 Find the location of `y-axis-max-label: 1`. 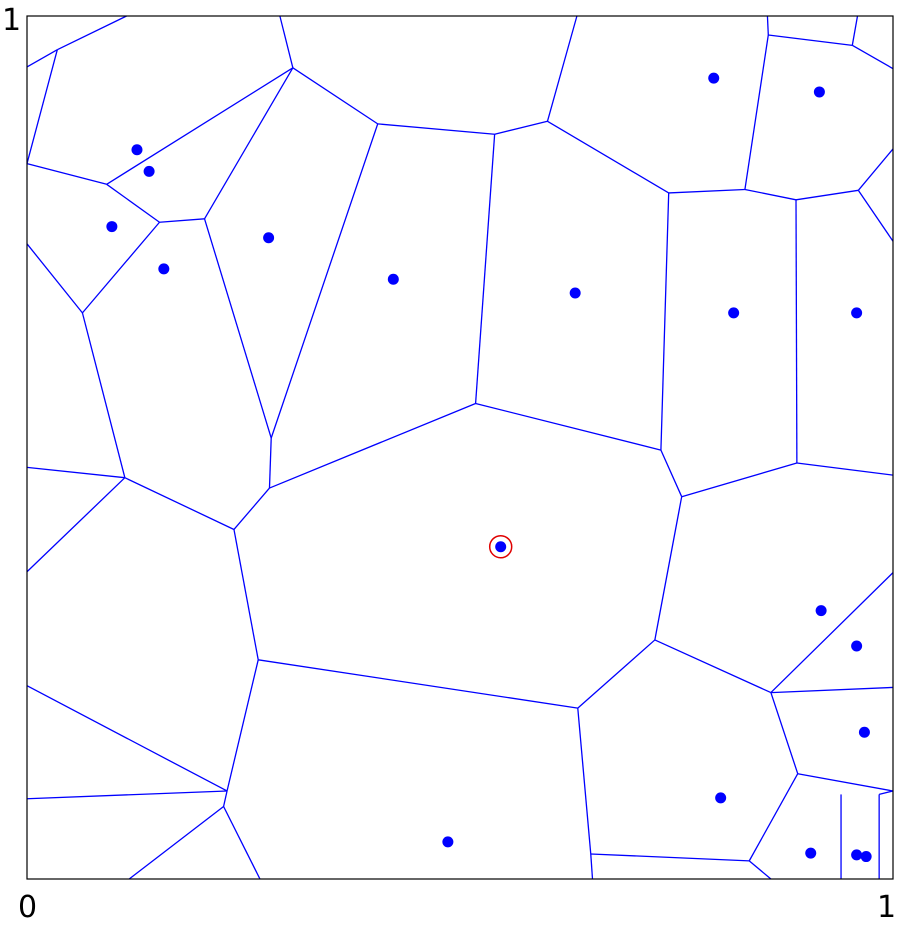

y-axis-max-label: 1 is located at coordinates (12, 20).